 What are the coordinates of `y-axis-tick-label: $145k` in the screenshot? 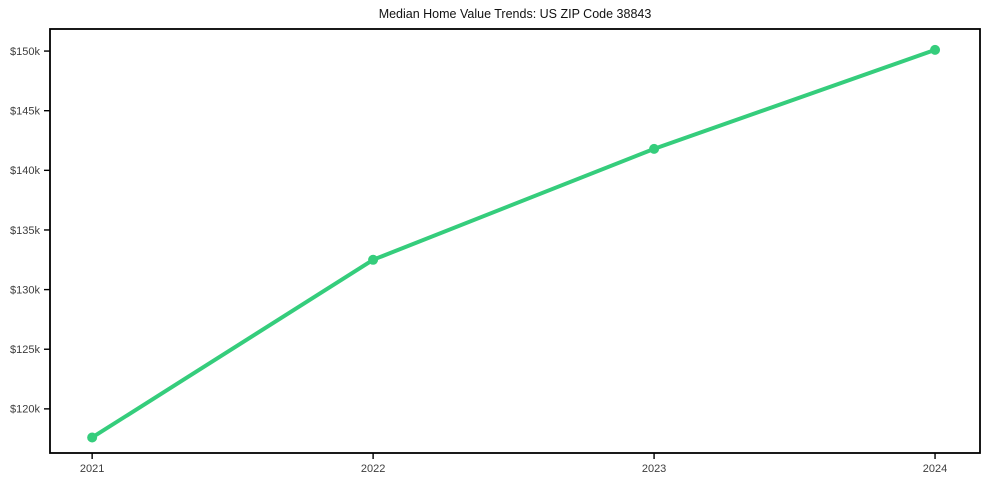 It's located at (25, 111).